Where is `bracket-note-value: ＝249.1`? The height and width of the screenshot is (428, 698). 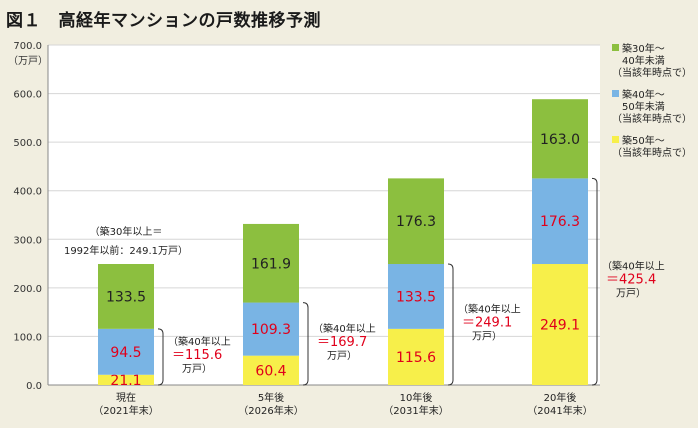
bracket-note-value: ＝249.1 is located at coordinates (487, 323).